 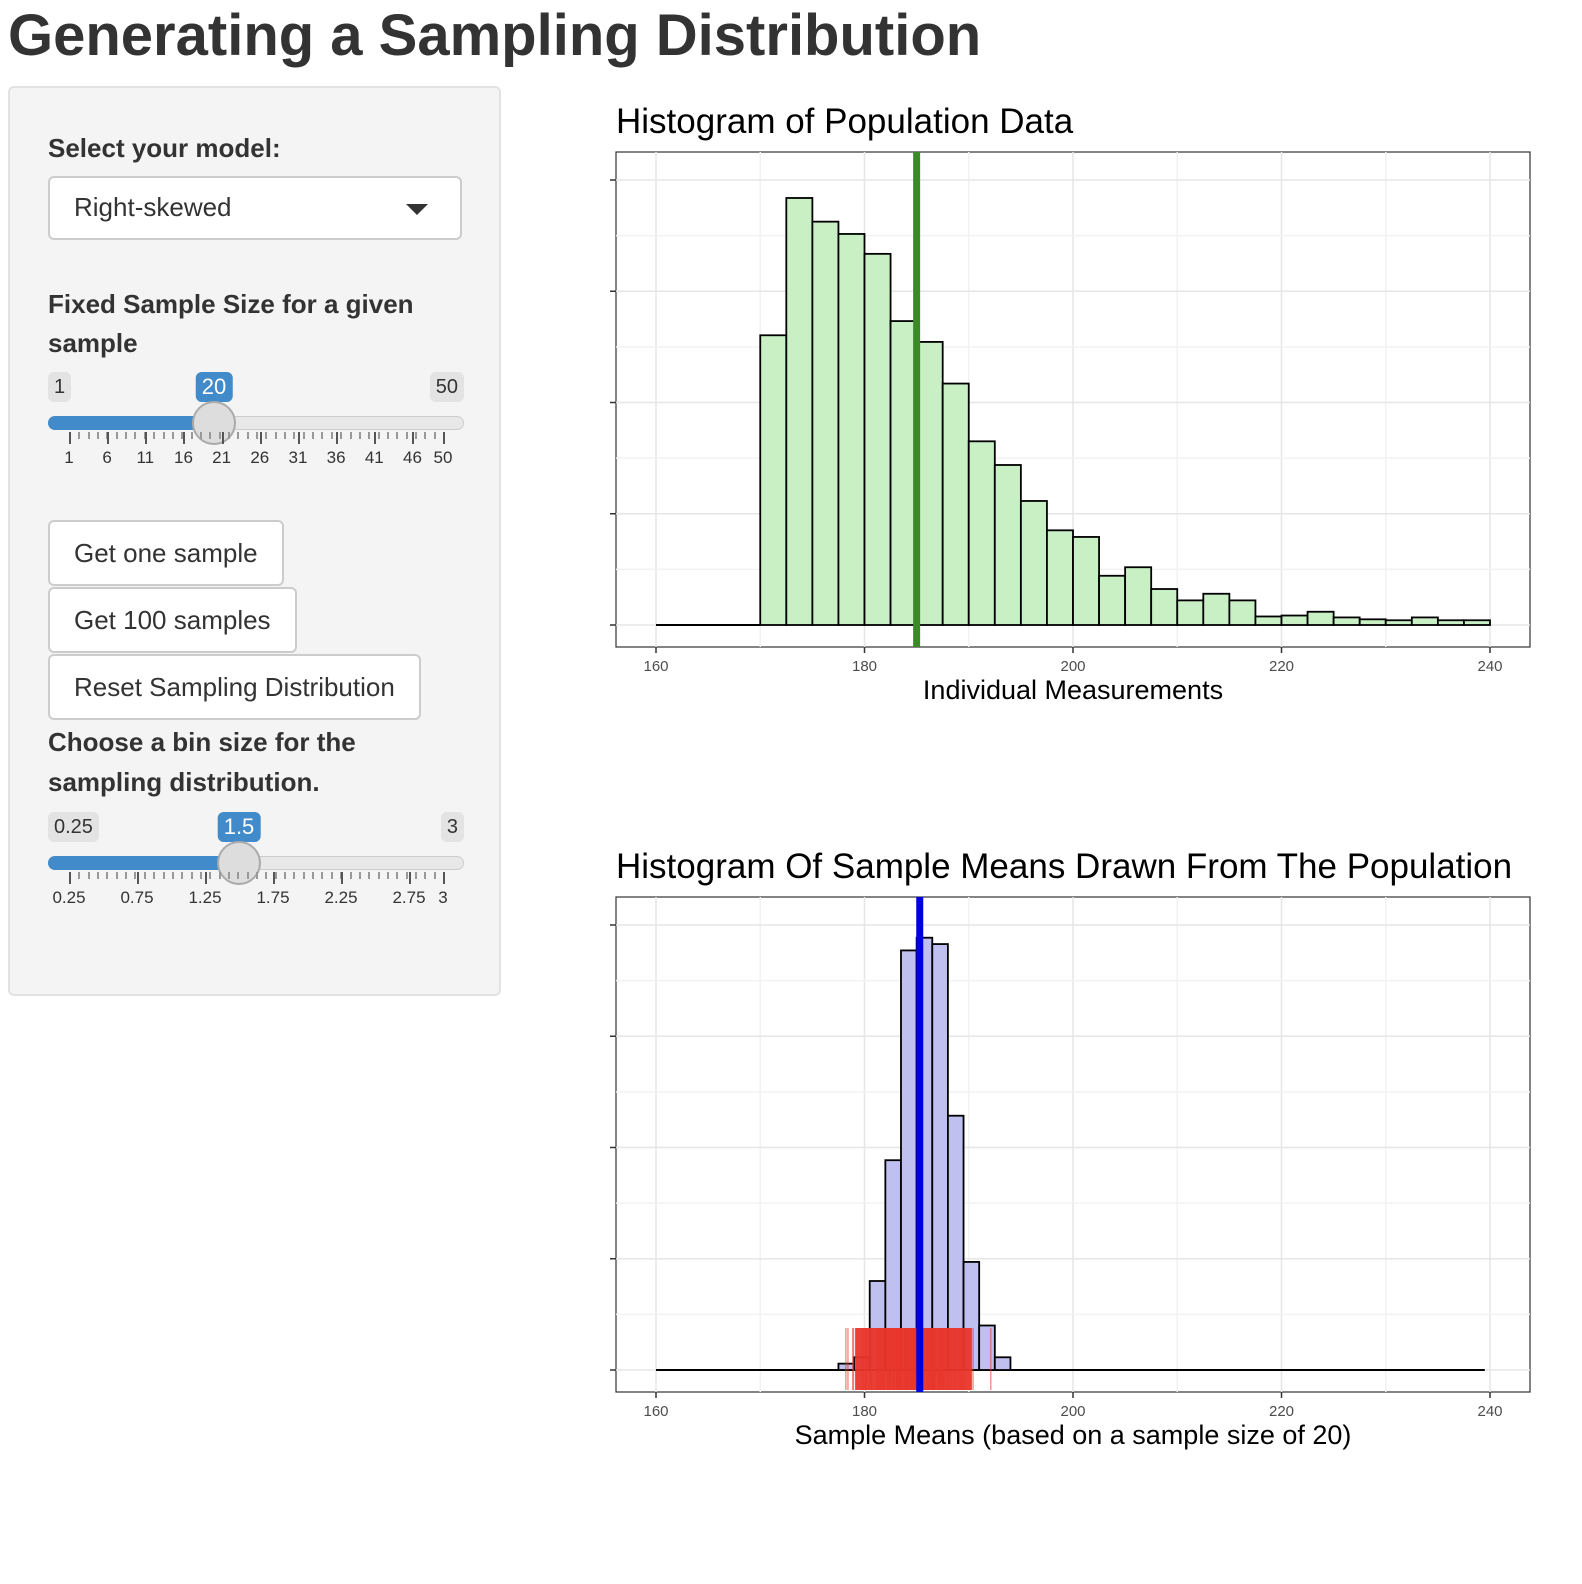 What do you see at coordinates (845, 121) in the screenshot?
I see `chart-title: Histogram of Population Data` at bounding box center [845, 121].